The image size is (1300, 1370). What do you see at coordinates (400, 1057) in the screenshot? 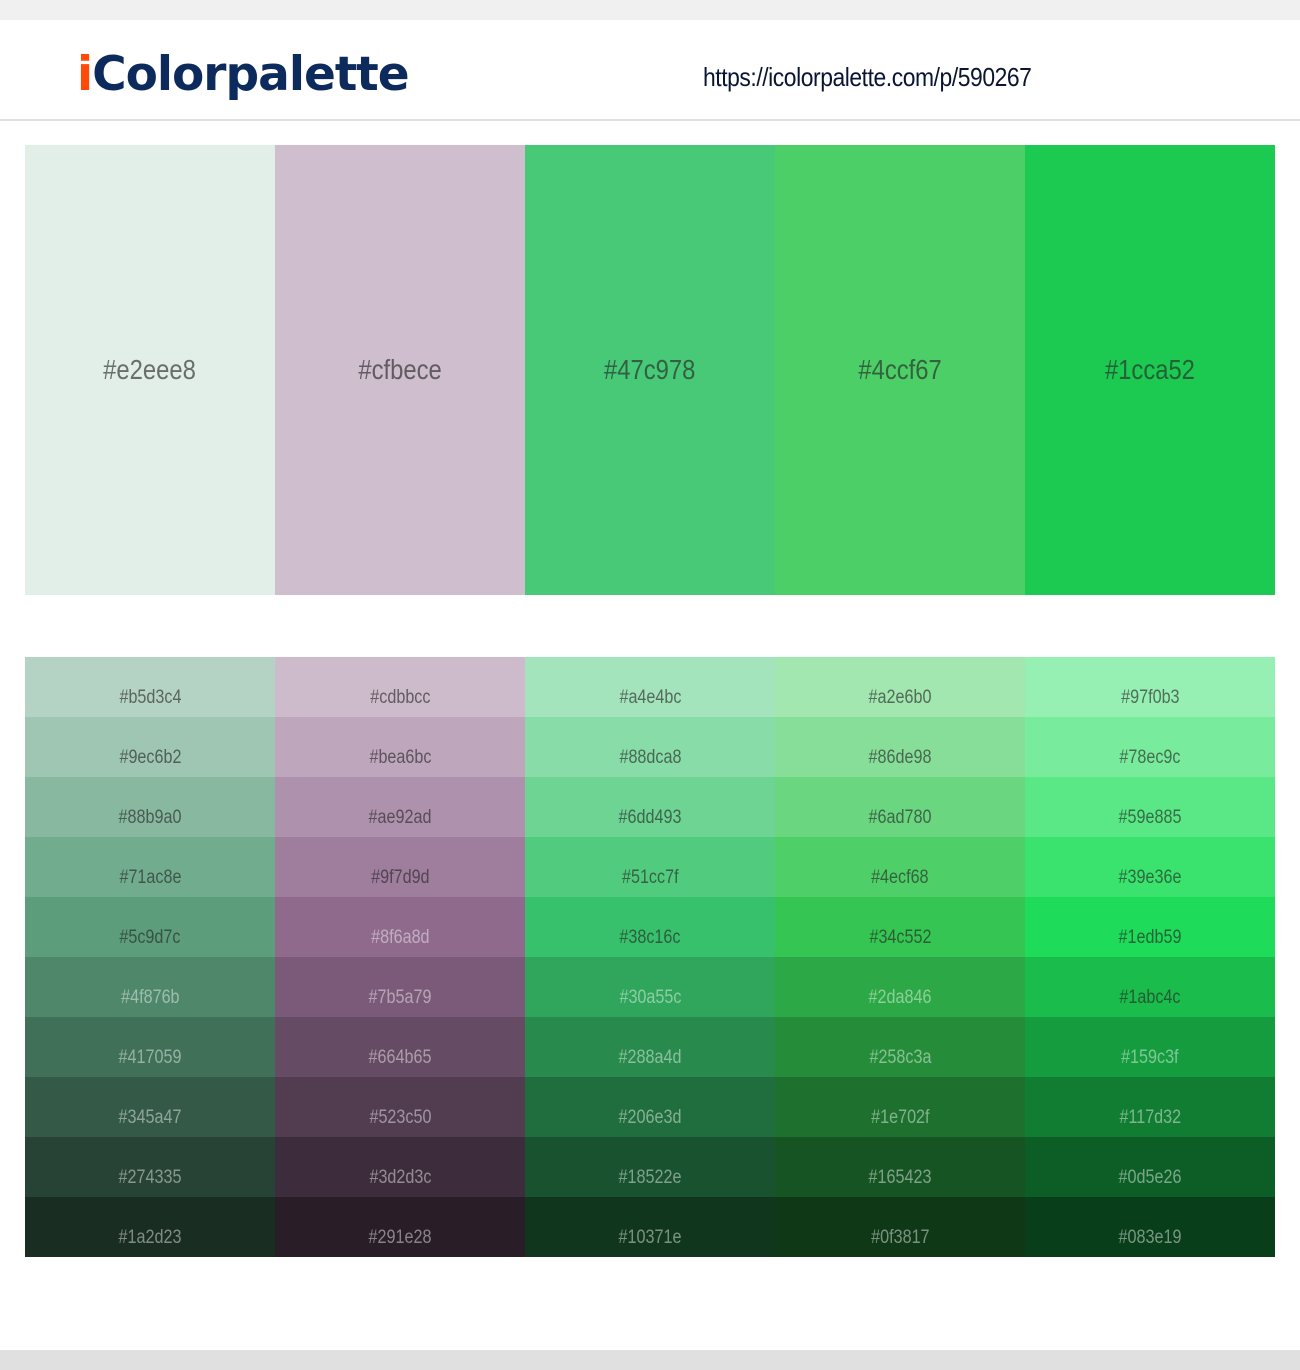
I see `shade-hex-label: #664b65` at bounding box center [400, 1057].